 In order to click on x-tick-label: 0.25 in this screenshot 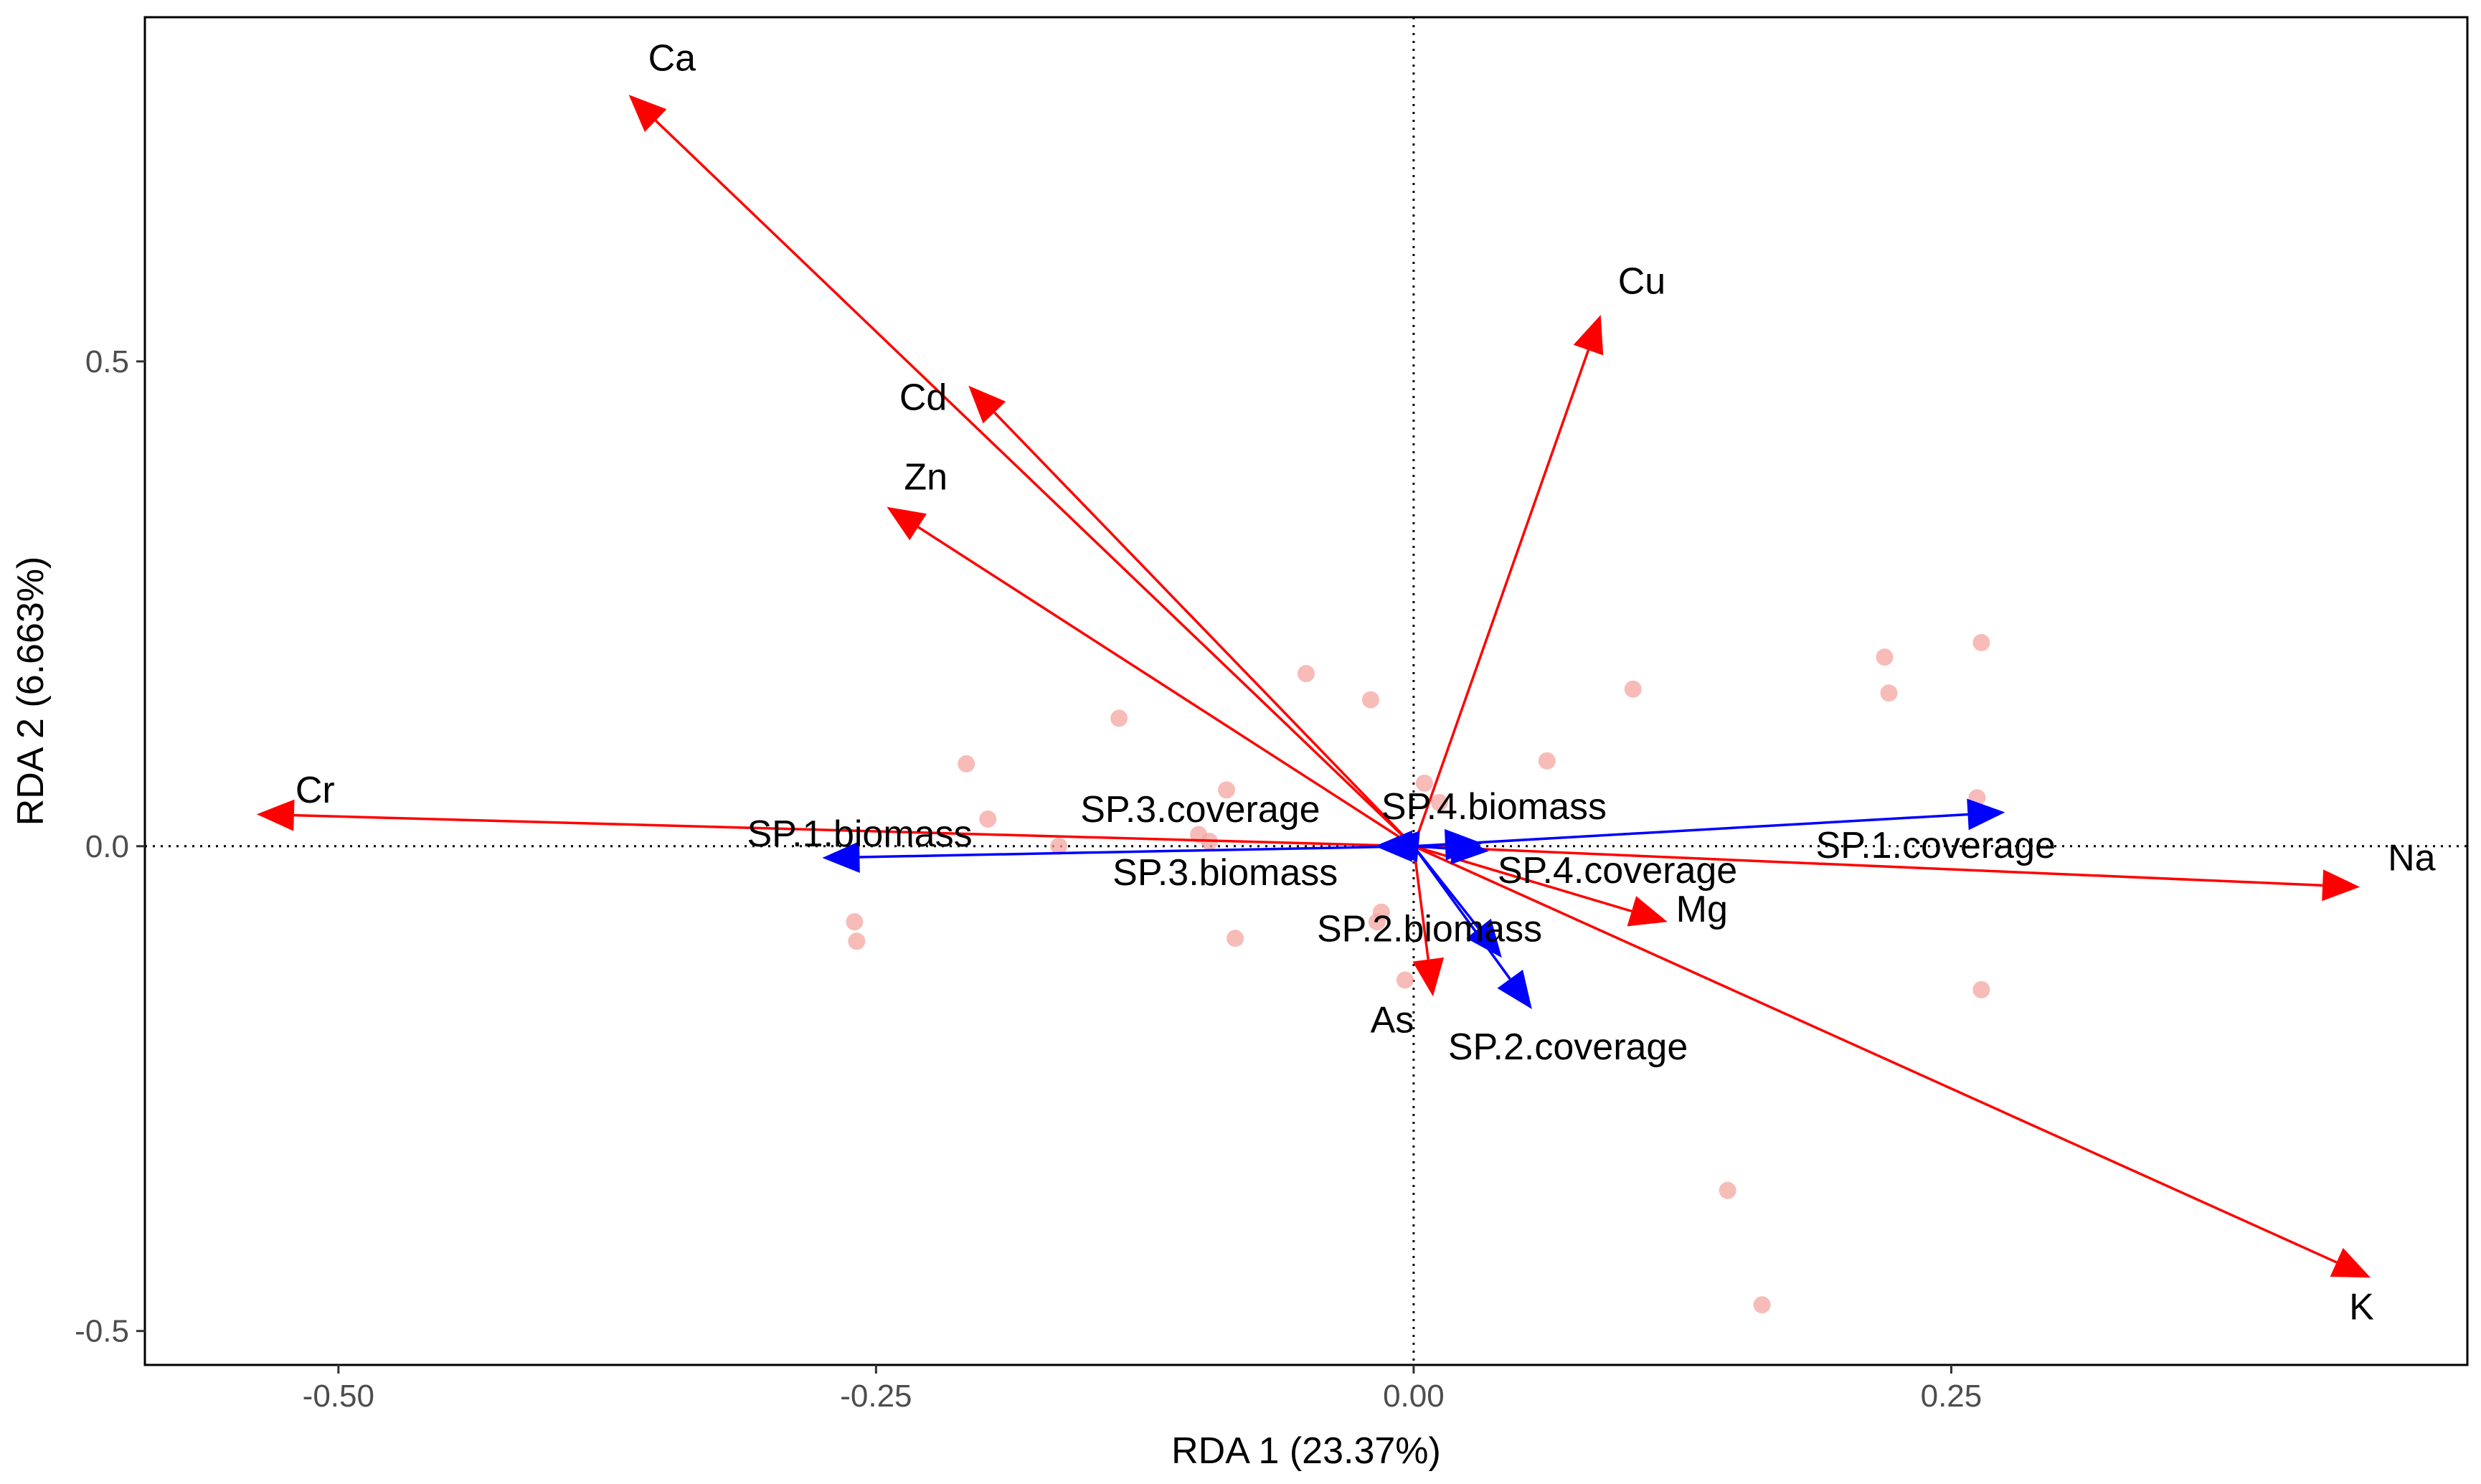, I will do `click(1952, 1396)`.